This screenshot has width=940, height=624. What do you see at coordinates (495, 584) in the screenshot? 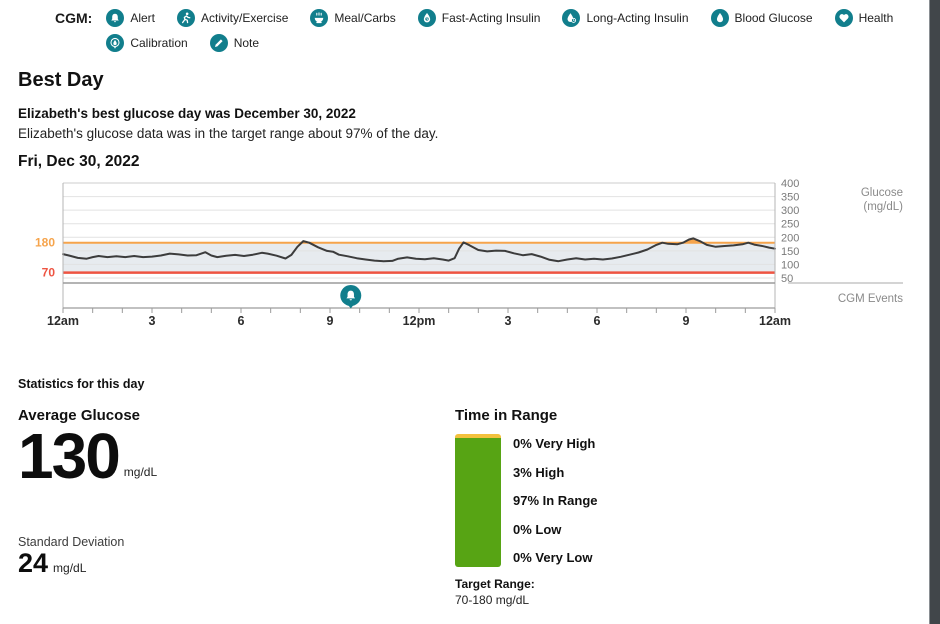
I see `target-range-label: Target Range:` at bounding box center [495, 584].